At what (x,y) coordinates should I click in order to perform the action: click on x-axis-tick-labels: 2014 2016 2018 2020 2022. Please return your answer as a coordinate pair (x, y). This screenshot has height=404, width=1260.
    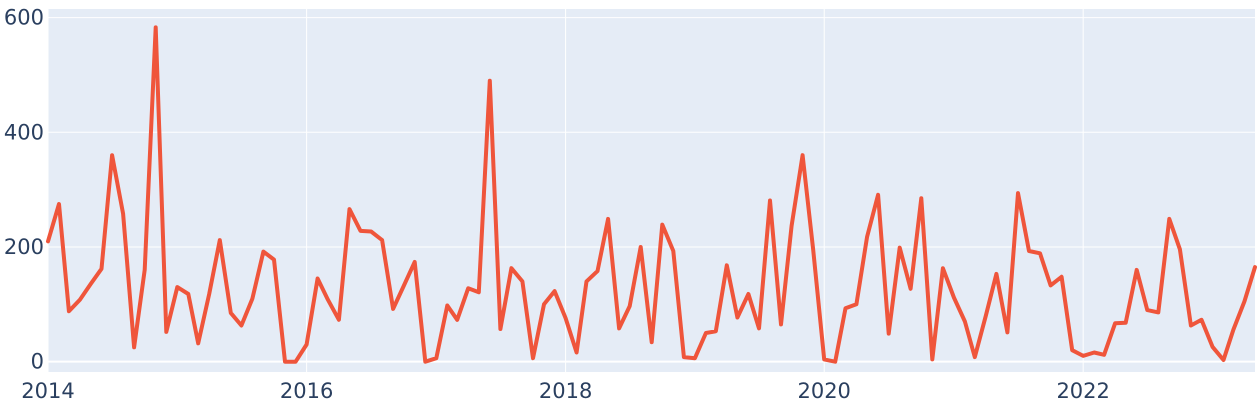
    Looking at the image, I should click on (565, 391).